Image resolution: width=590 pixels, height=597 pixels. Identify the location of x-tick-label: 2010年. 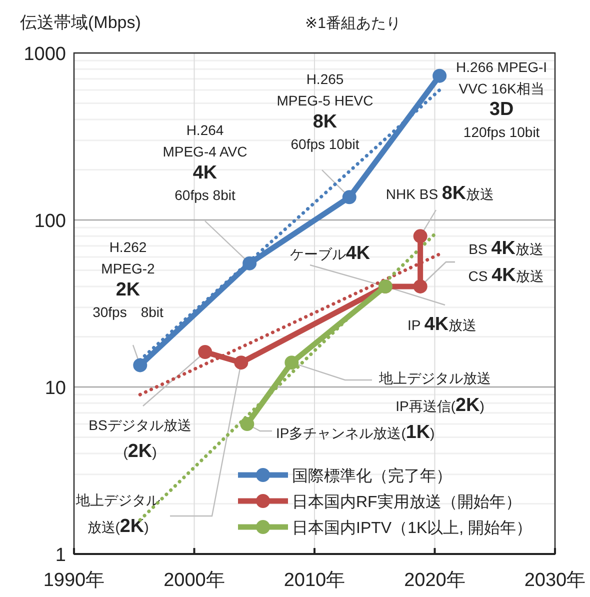
(315, 580).